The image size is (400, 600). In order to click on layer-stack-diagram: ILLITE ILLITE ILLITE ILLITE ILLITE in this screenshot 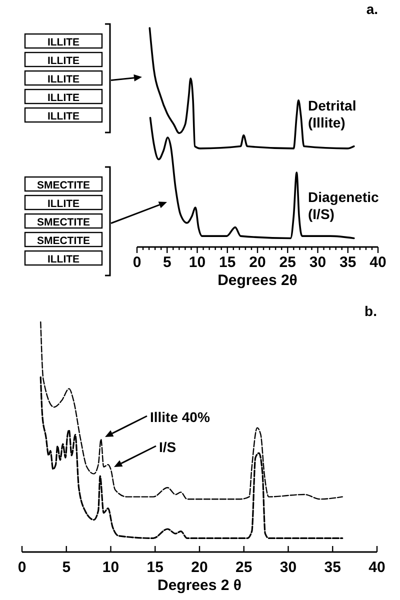, I will do `click(63, 78)`.